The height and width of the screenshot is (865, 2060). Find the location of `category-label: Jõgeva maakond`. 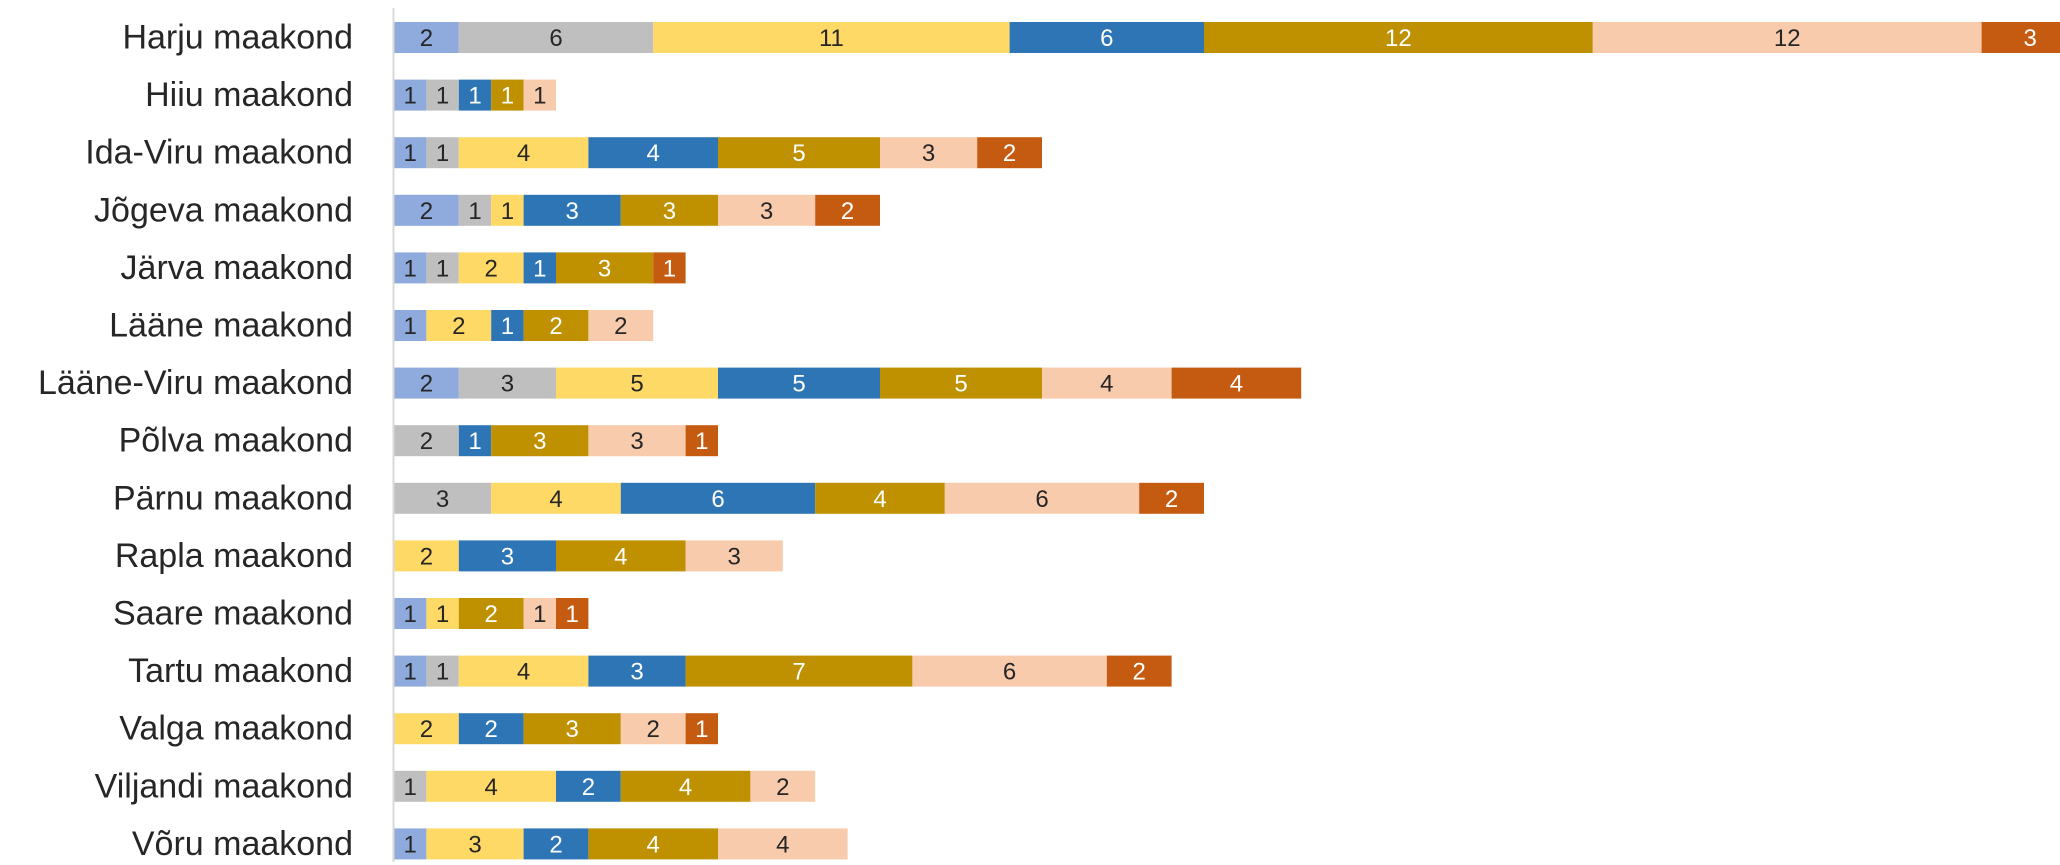

category-label: Jõgeva maakond is located at coordinates (223, 210).